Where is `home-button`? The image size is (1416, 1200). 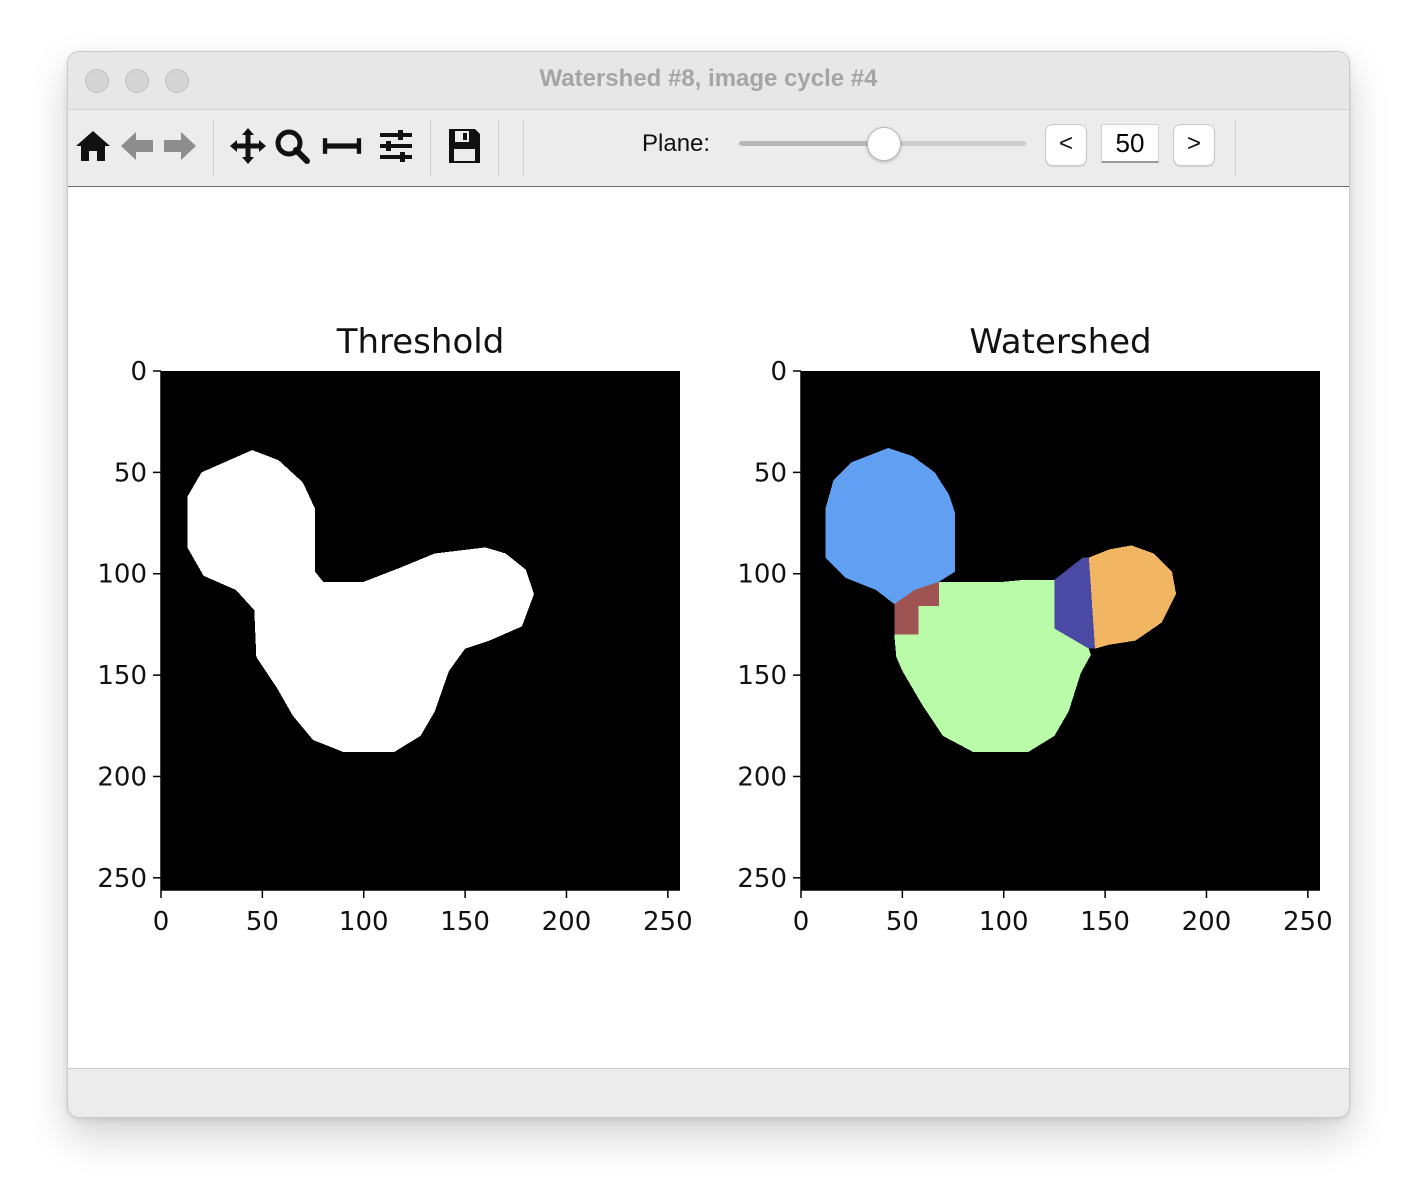
home-button is located at coordinates (93, 146).